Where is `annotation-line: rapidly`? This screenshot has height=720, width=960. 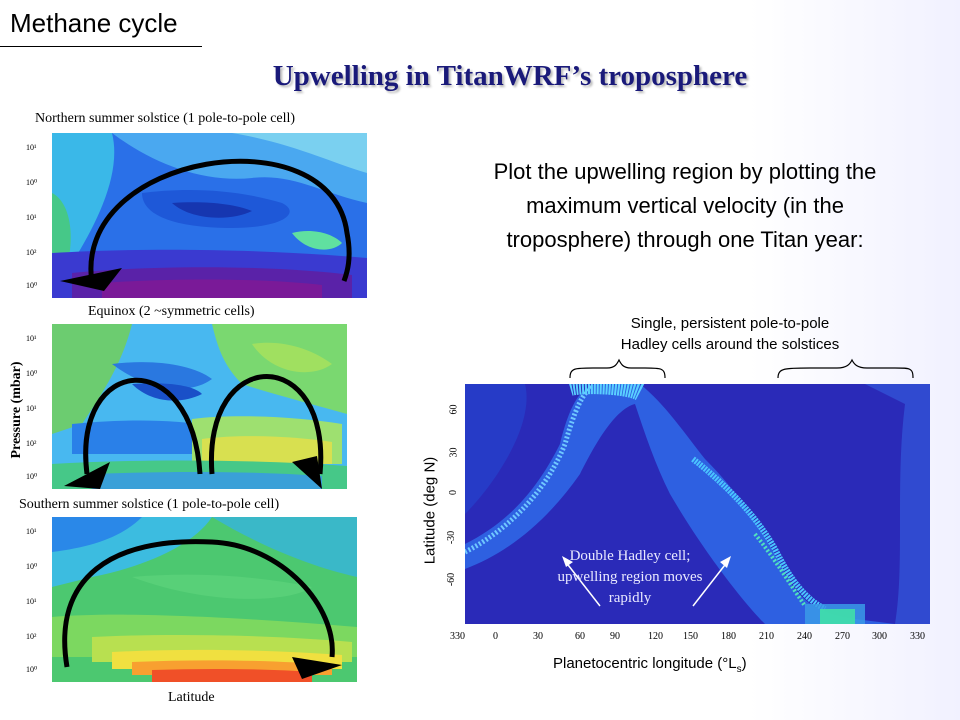 annotation-line: rapidly is located at coordinates (630, 598).